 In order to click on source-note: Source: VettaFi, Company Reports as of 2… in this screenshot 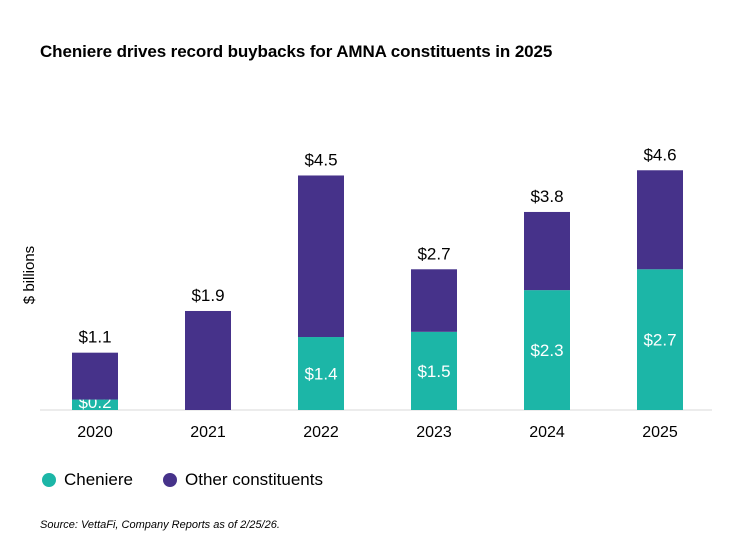, I will do `click(160, 525)`.